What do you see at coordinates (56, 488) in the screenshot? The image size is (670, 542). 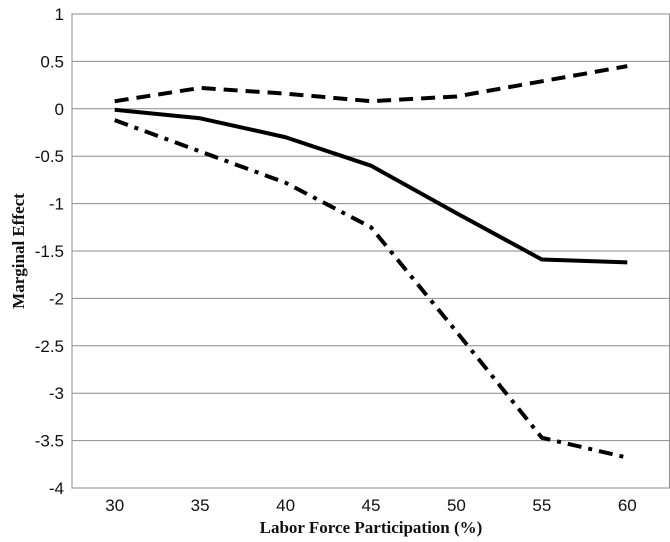 I see `y-tick-label: -4` at bounding box center [56, 488].